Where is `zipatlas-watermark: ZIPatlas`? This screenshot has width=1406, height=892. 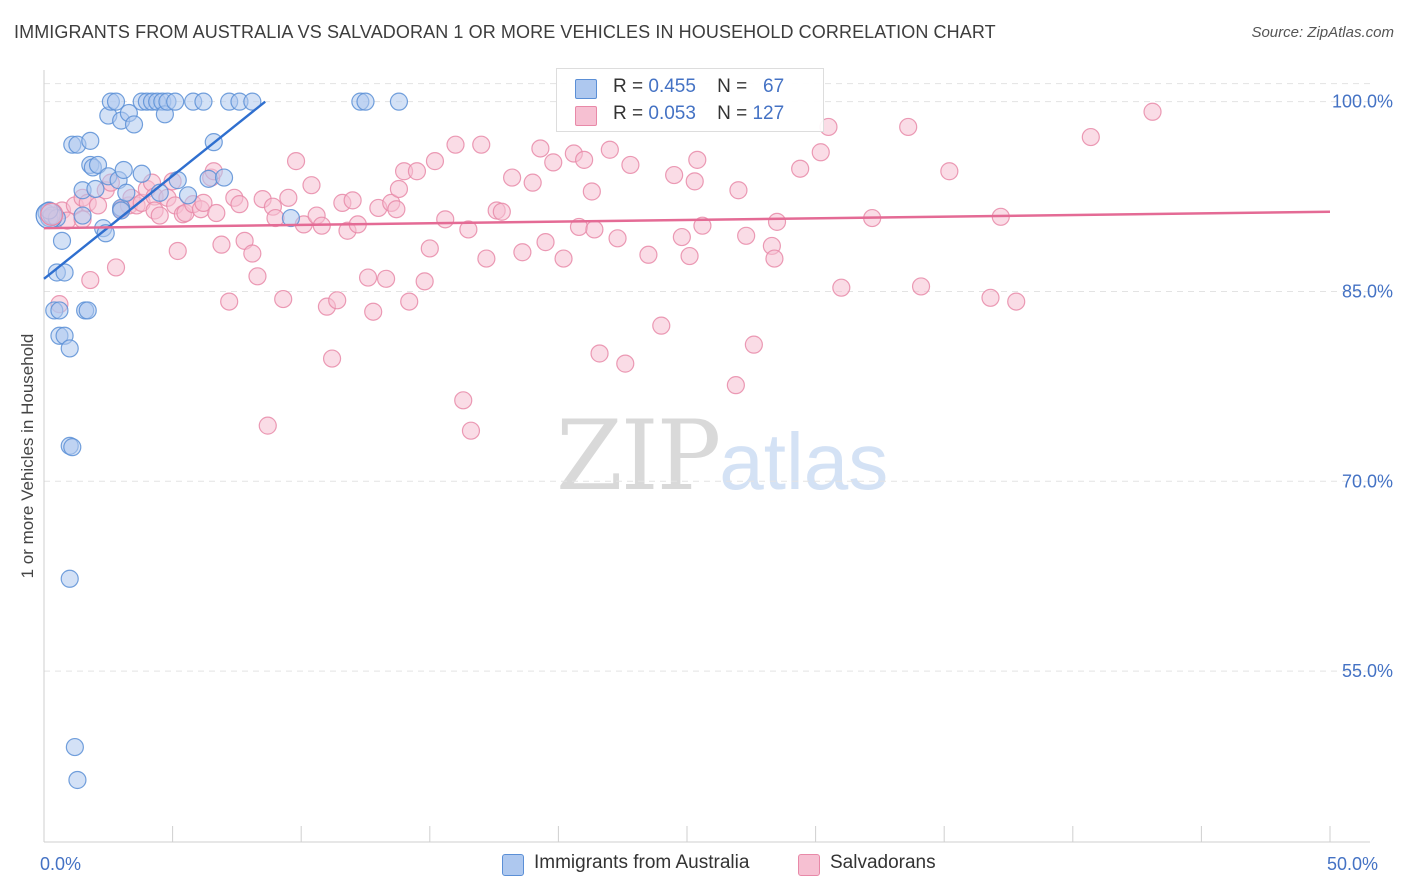
zipatlas-watermark: ZIPatlas is located at coordinates (722, 456).